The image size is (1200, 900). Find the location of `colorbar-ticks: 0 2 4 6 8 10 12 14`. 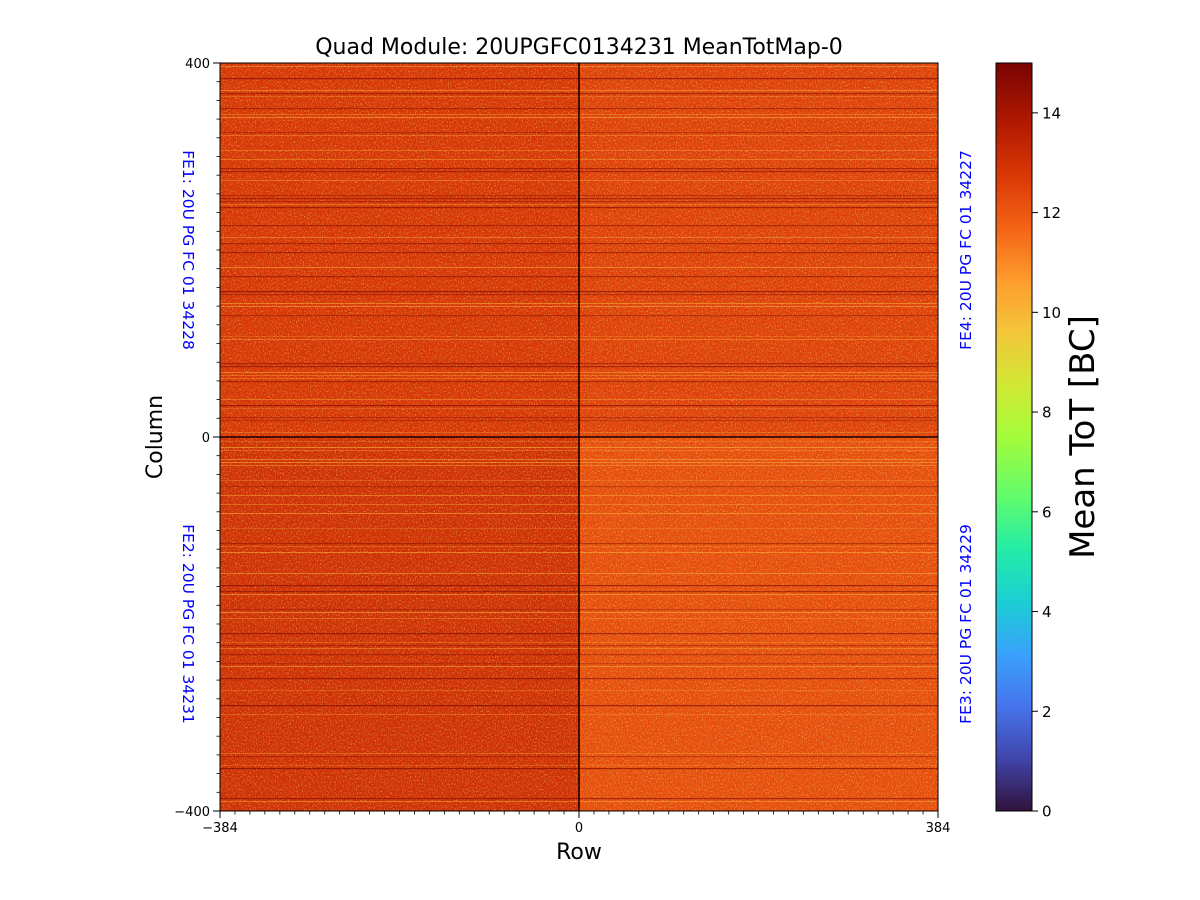

colorbar-ticks: 0 2 4 6 8 10 12 14 is located at coordinates (1046, 462).